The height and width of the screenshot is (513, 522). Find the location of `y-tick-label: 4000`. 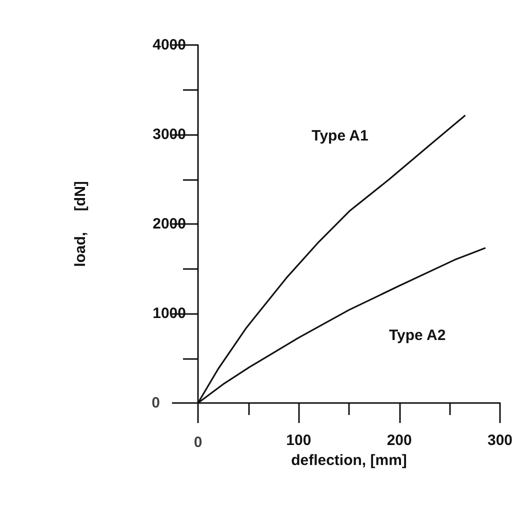

y-tick-label: 4000 is located at coordinates (169, 45).